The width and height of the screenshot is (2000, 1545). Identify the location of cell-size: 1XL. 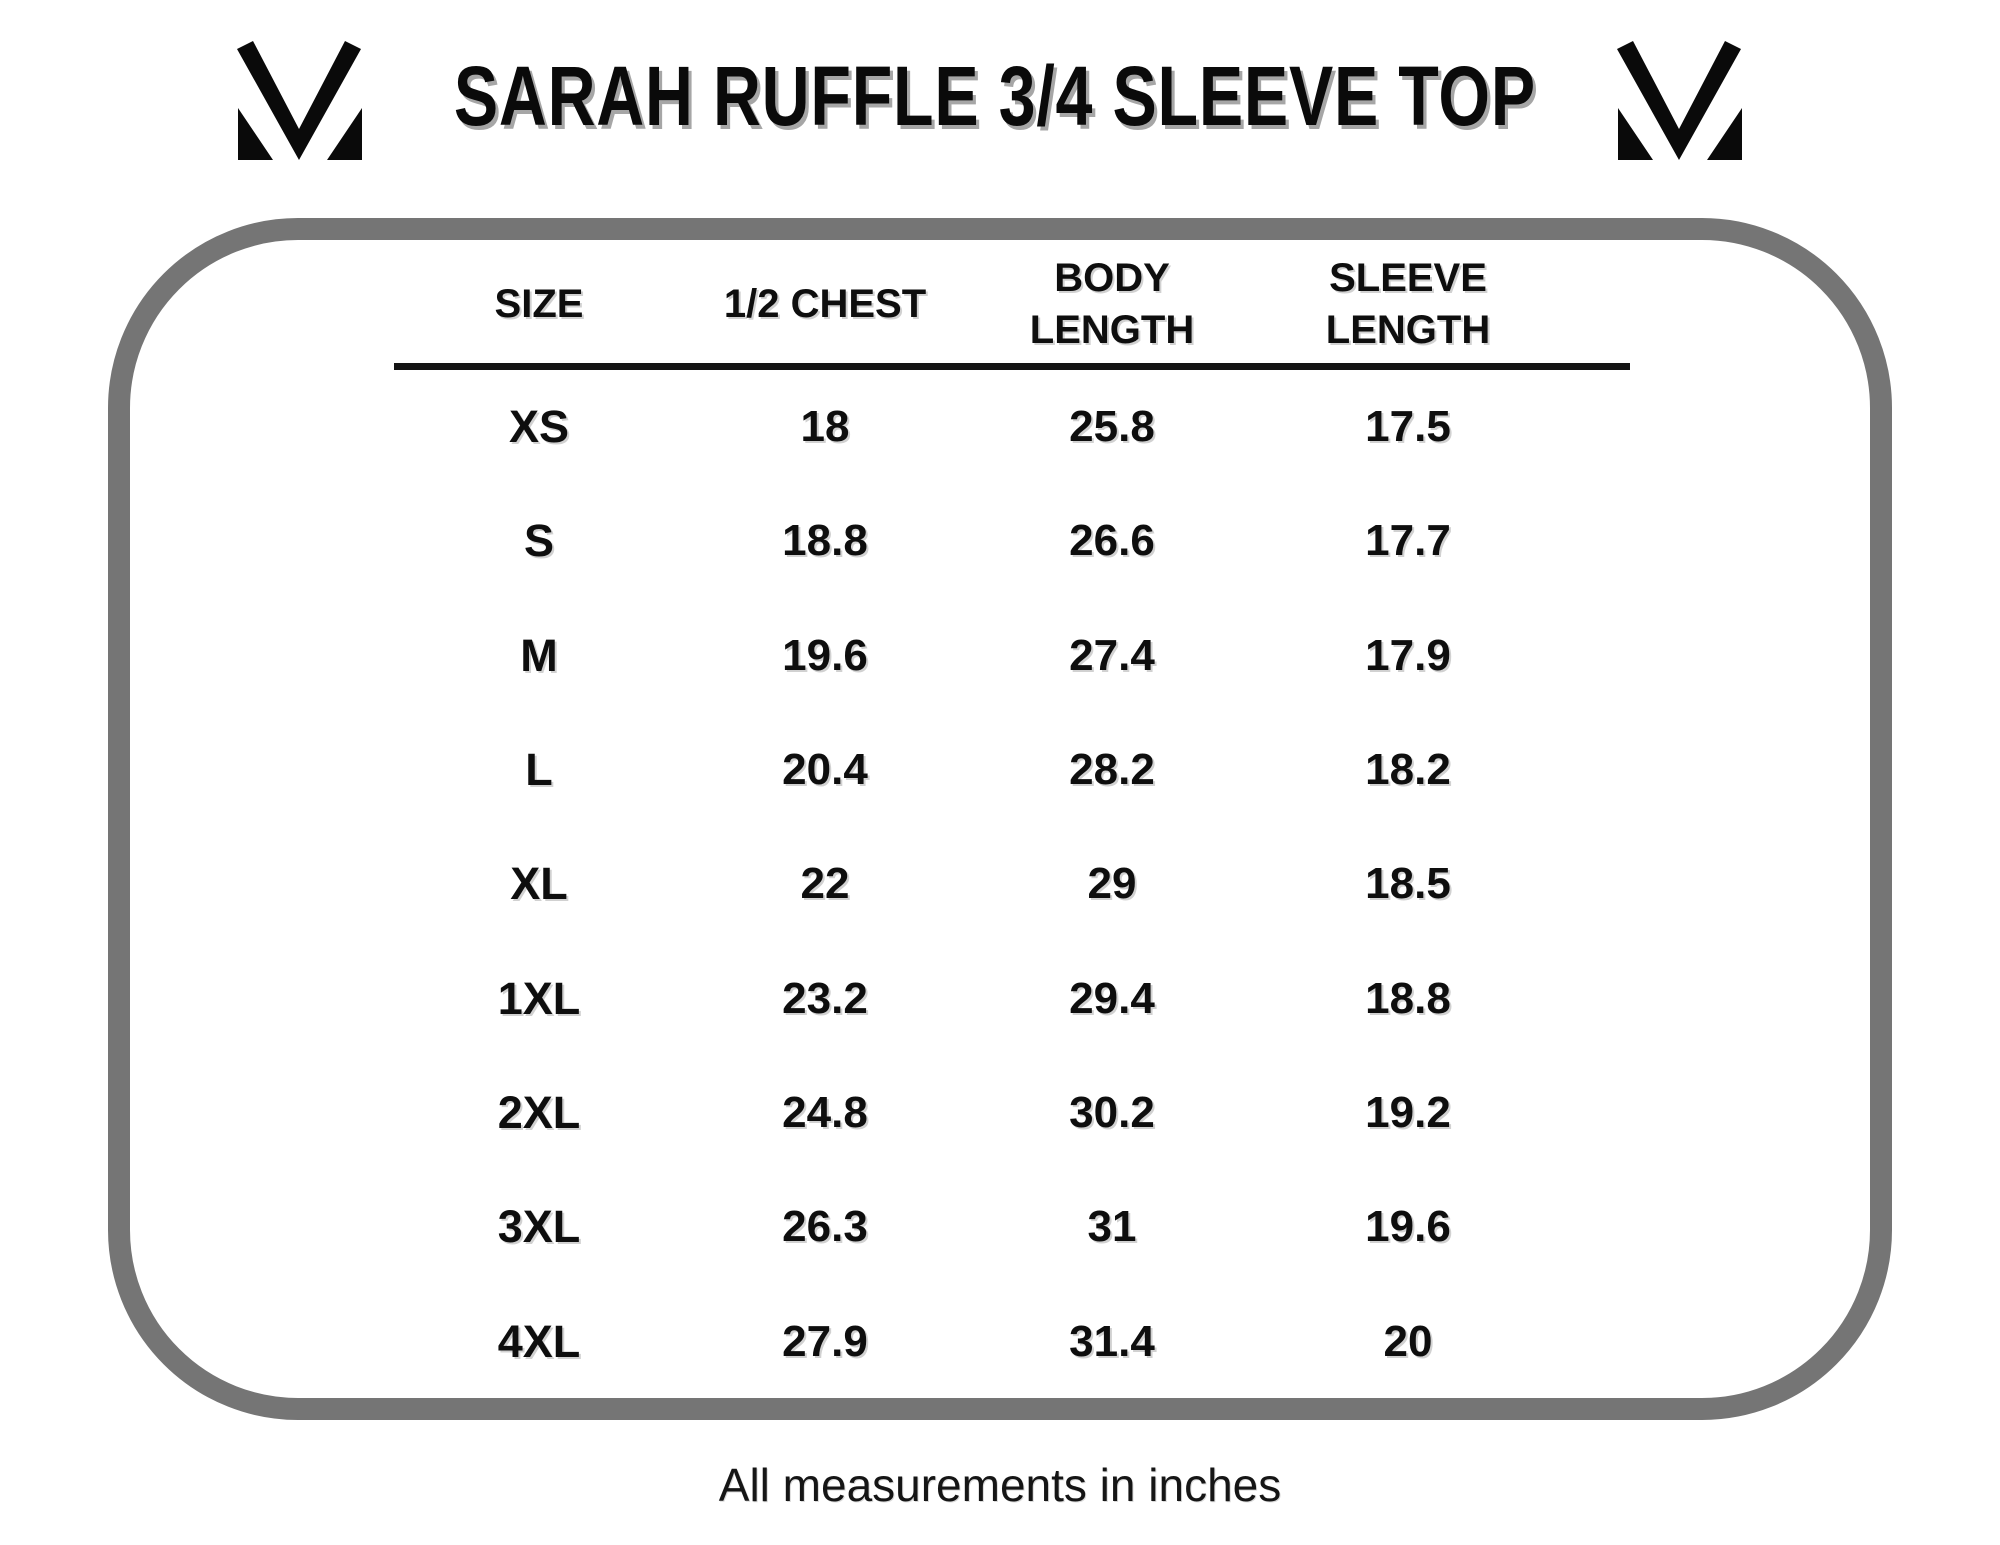
(539, 998).